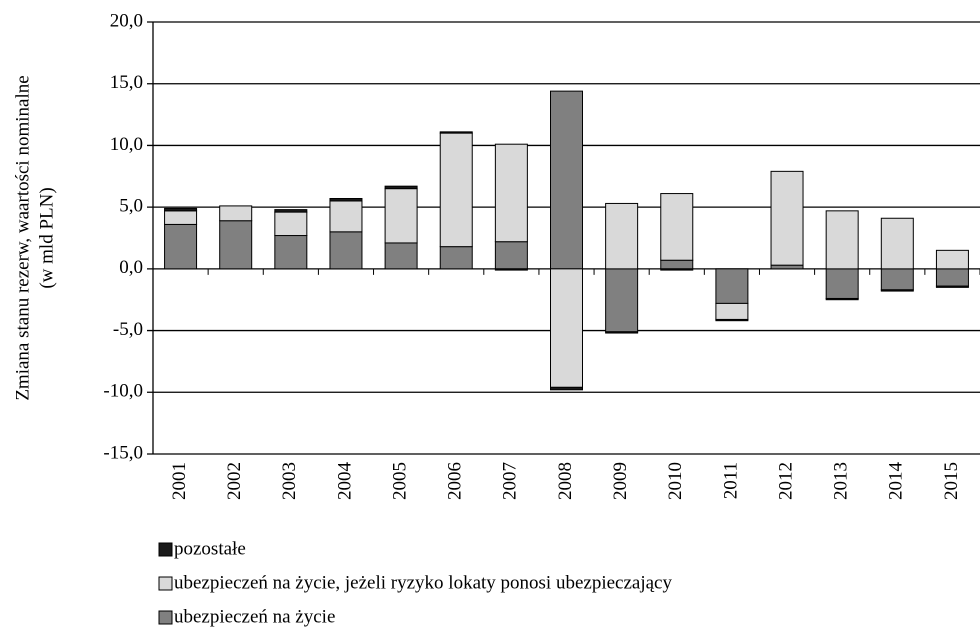 Image resolution: width=980 pixels, height=629 pixels. I want to click on y-tick-label: 0,0, so click(131, 267).